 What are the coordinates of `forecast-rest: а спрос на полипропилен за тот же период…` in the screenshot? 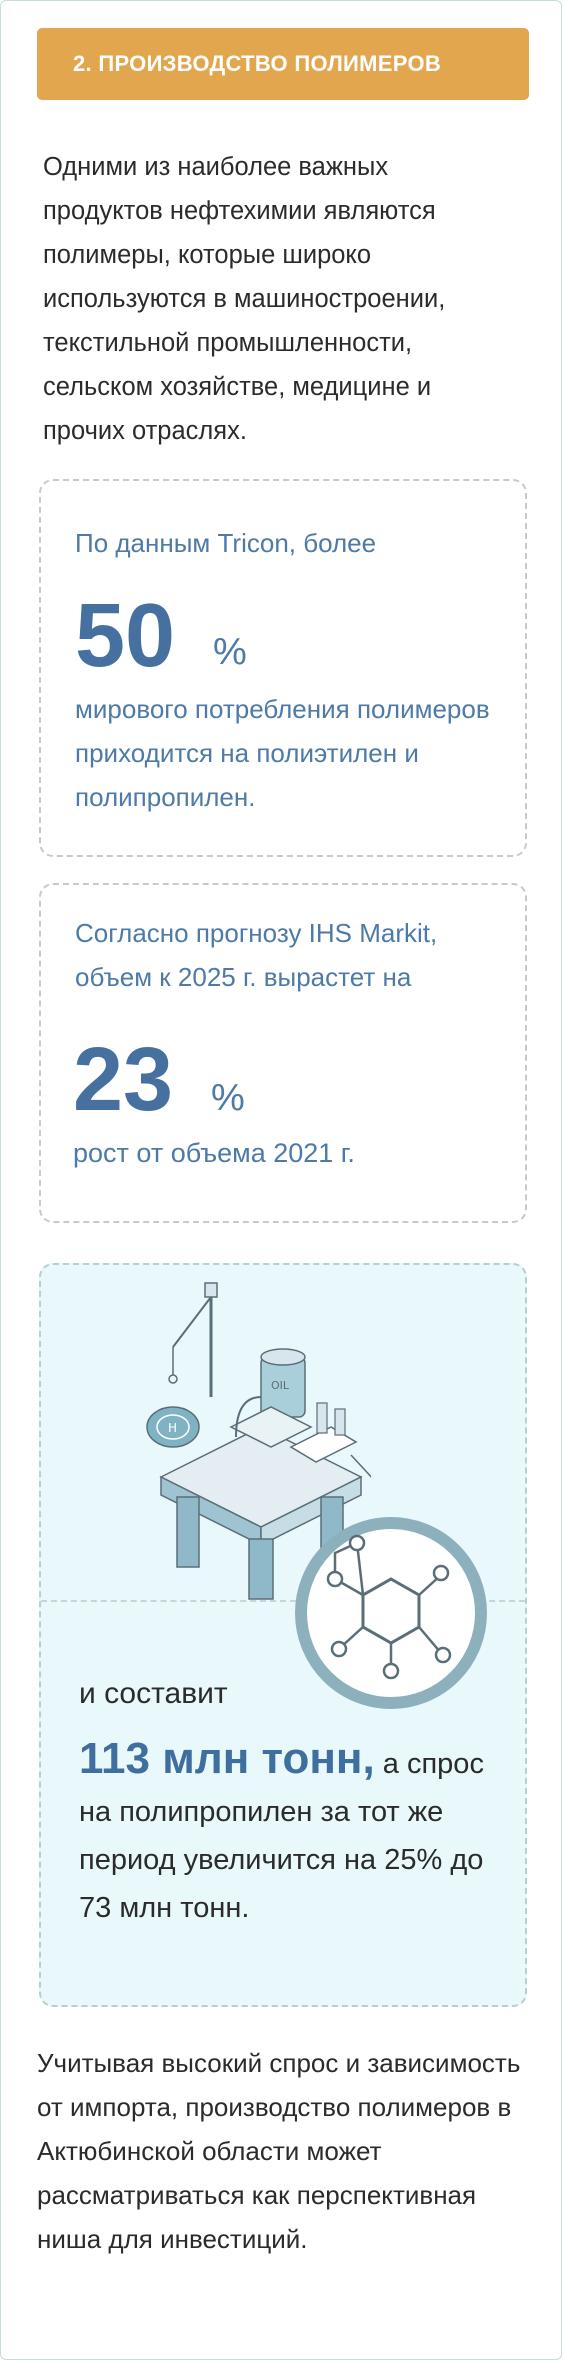 It's located at (281, 1836).